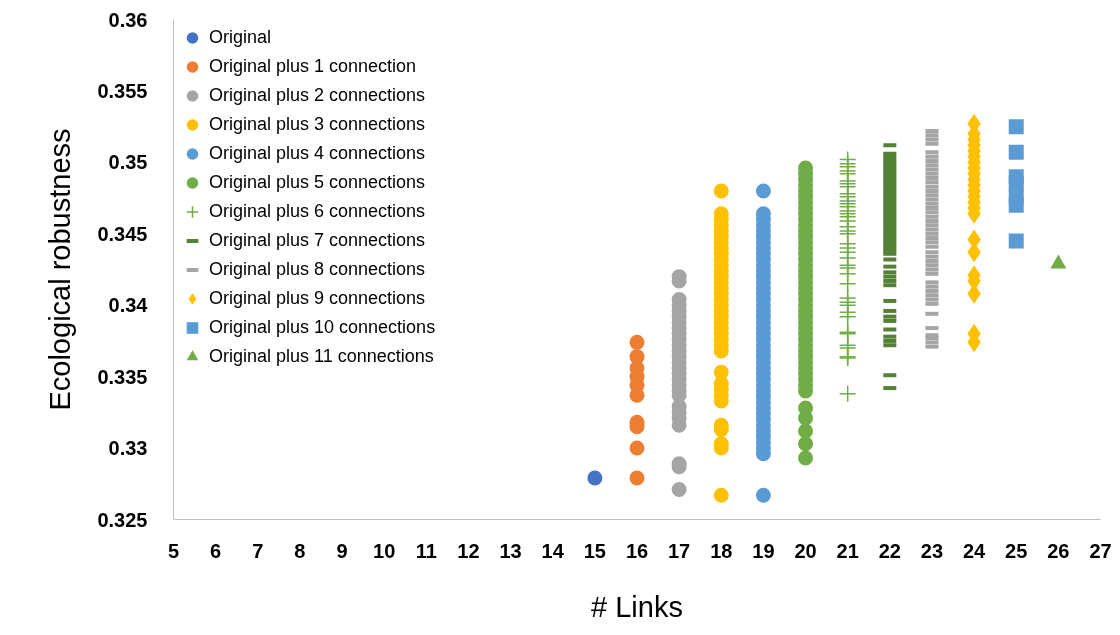  What do you see at coordinates (721, 550) in the screenshot?
I see `x-tick-label: 18` at bounding box center [721, 550].